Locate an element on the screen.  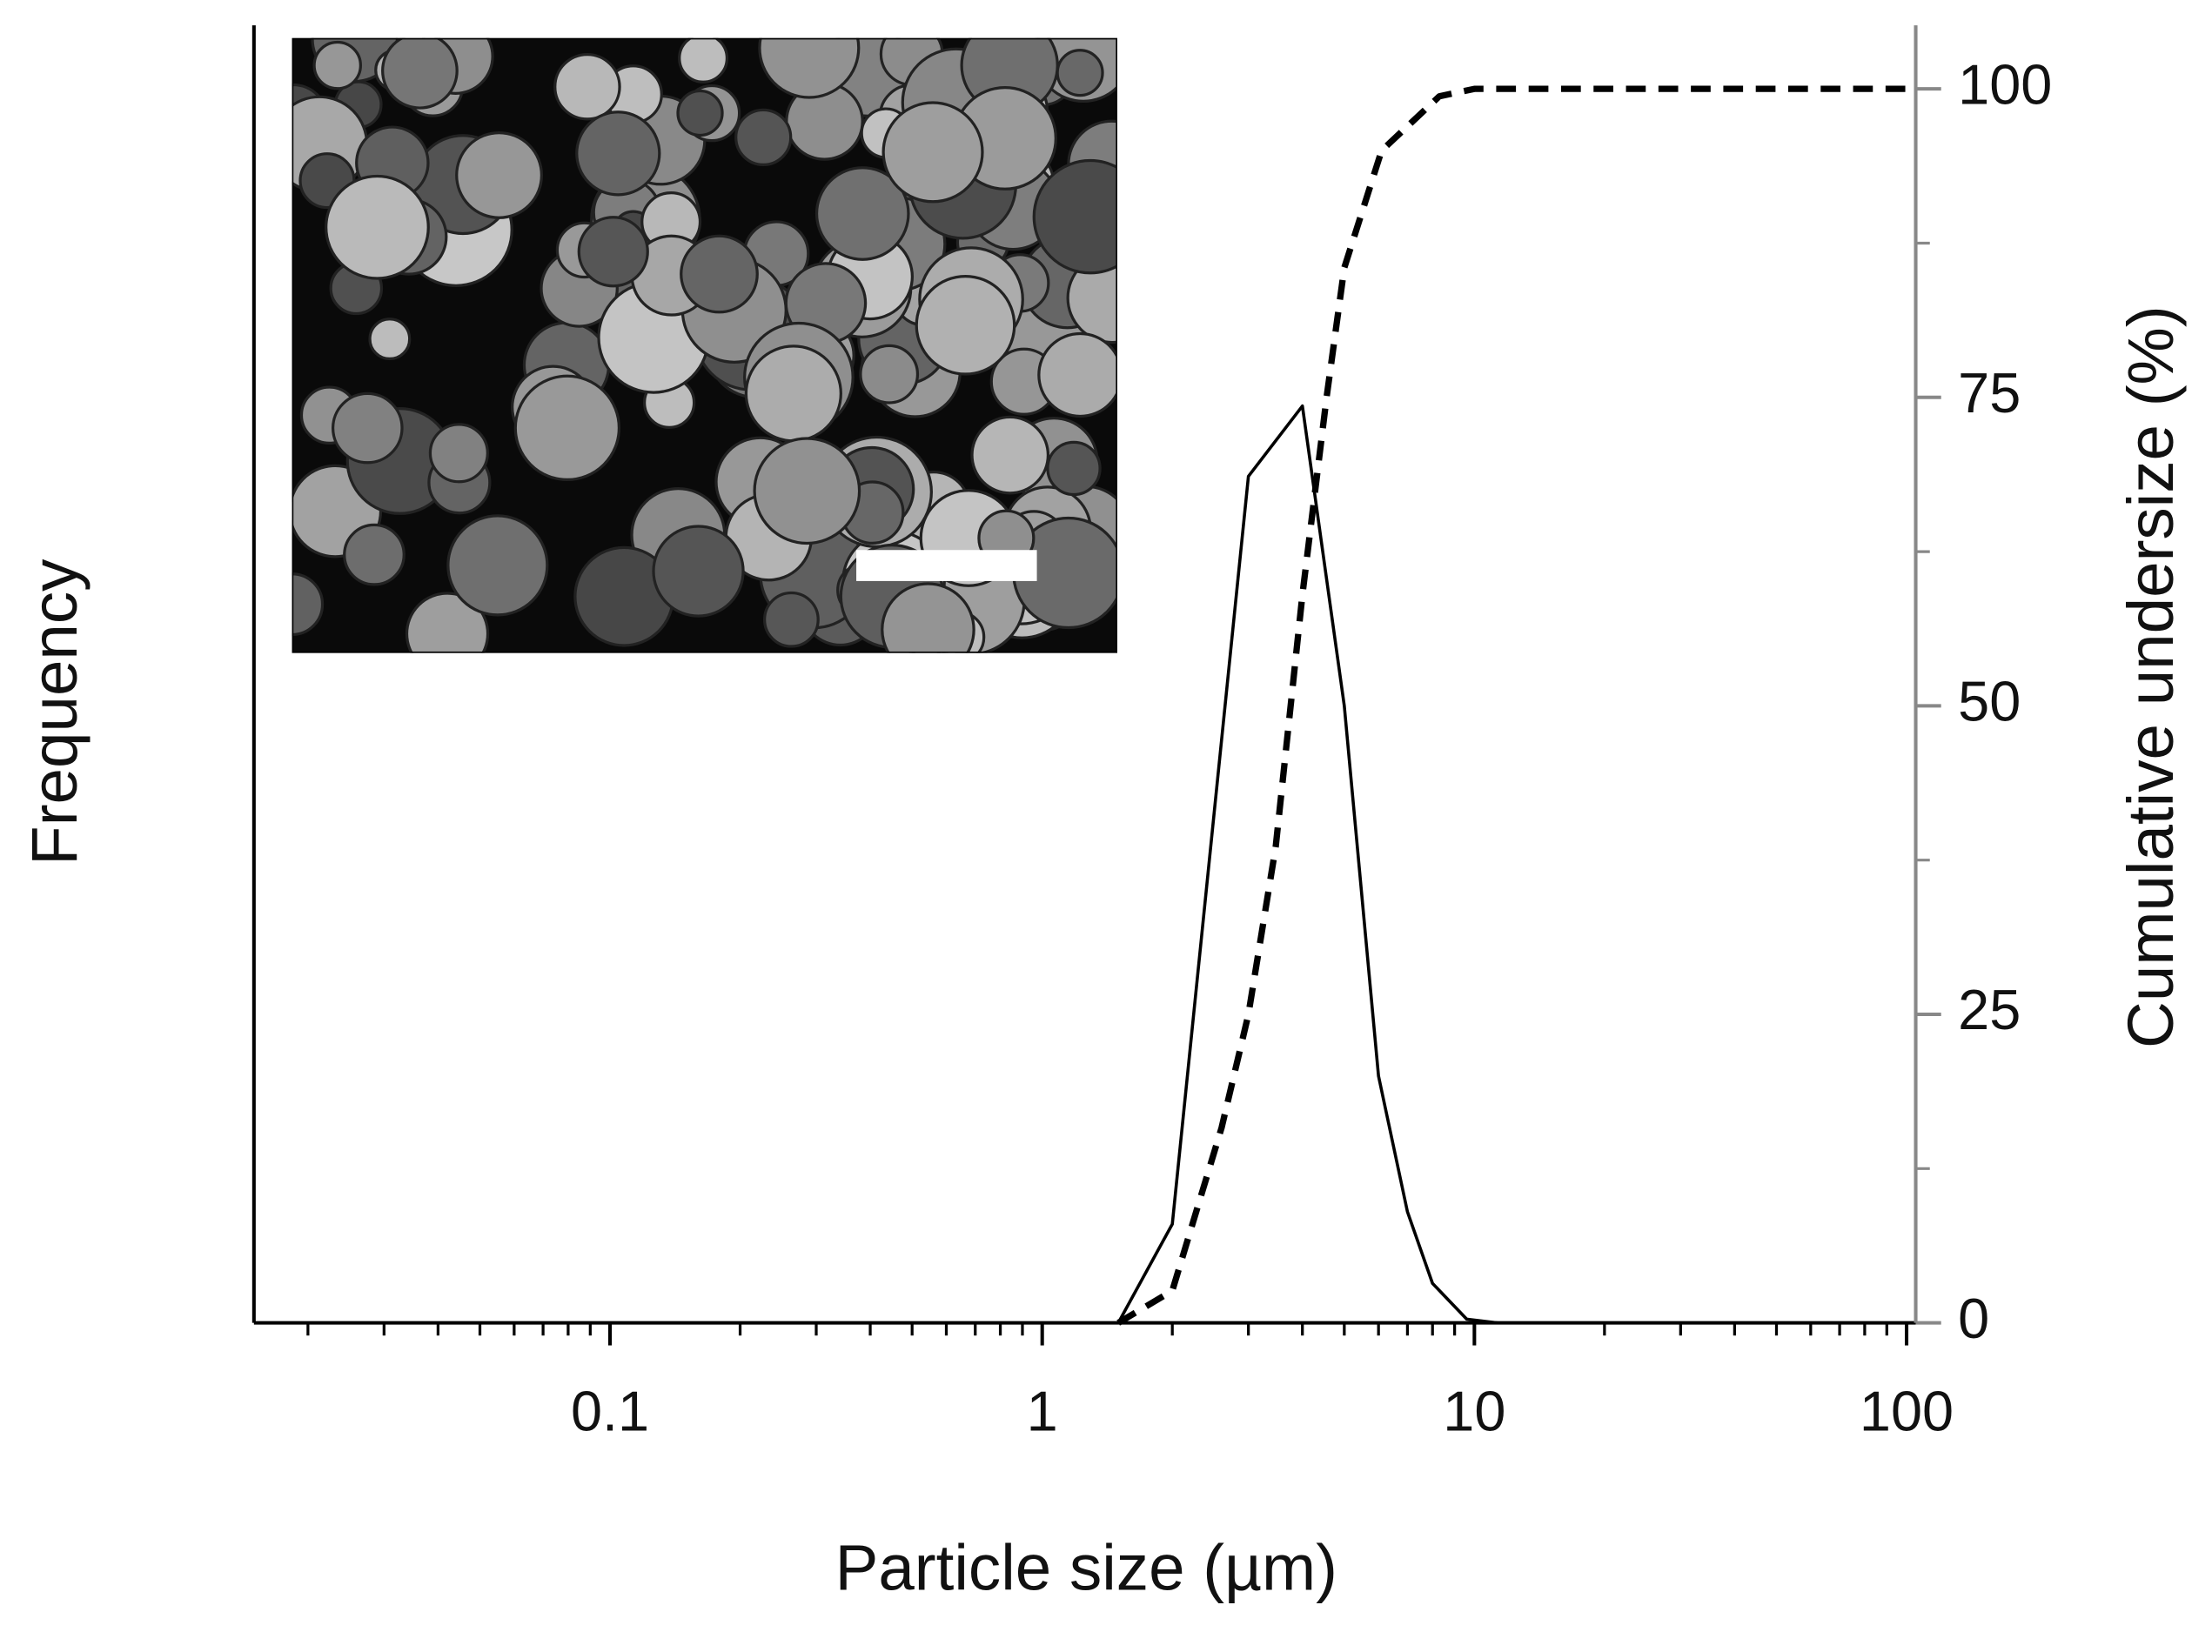
y2-tick-label: 25 is located at coordinates (1989, 1009).